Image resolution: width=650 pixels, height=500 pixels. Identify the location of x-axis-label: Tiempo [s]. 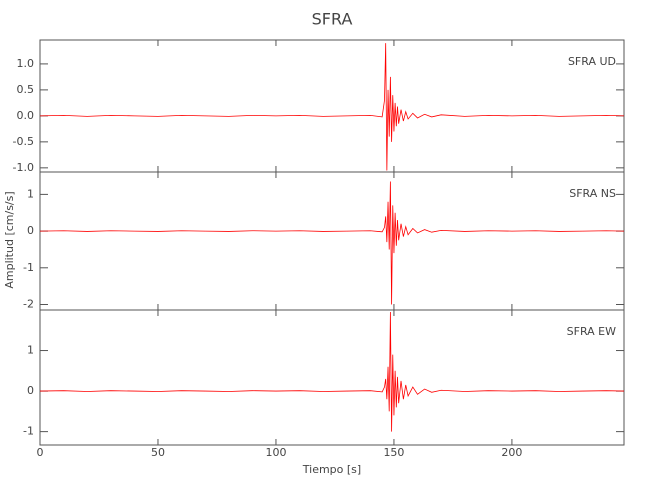
(331, 469).